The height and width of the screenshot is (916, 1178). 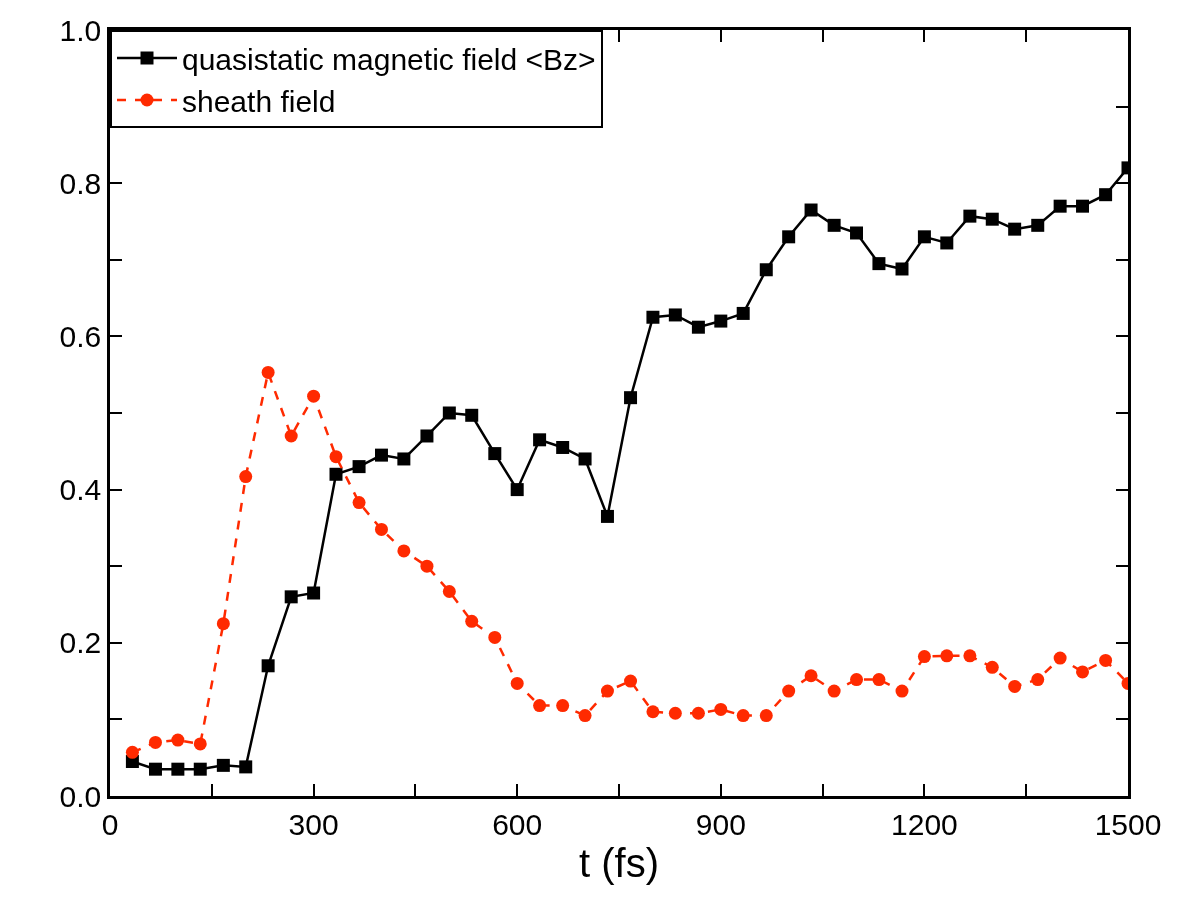 I want to click on x-tick-label: 1500, so click(x=1128, y=824).